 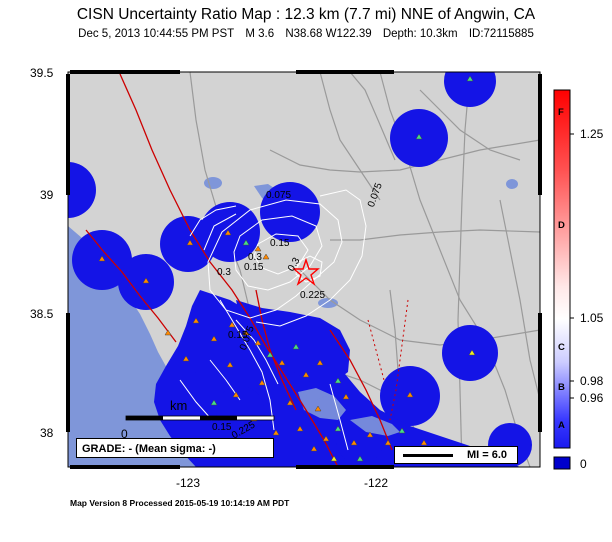 I want to click on grade-letter-c: C, so click(x=561, y=347).